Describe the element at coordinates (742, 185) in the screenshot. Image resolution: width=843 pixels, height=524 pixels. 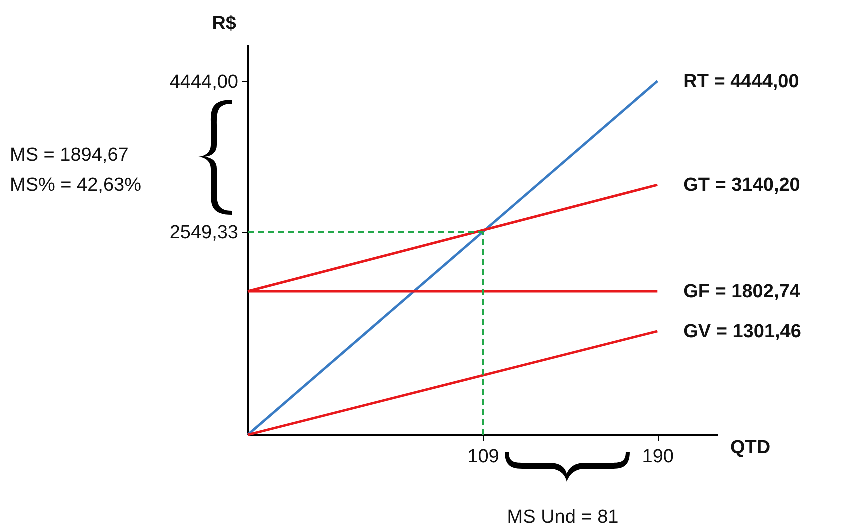
I see `series-label: GT = 3140,20` at that location.